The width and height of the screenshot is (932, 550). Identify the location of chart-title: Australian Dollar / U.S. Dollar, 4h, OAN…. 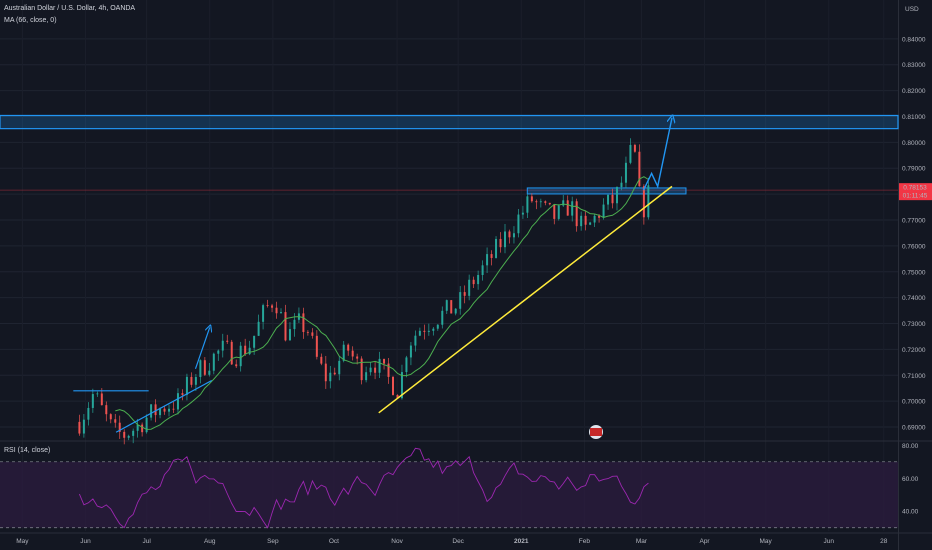
(70, 8).